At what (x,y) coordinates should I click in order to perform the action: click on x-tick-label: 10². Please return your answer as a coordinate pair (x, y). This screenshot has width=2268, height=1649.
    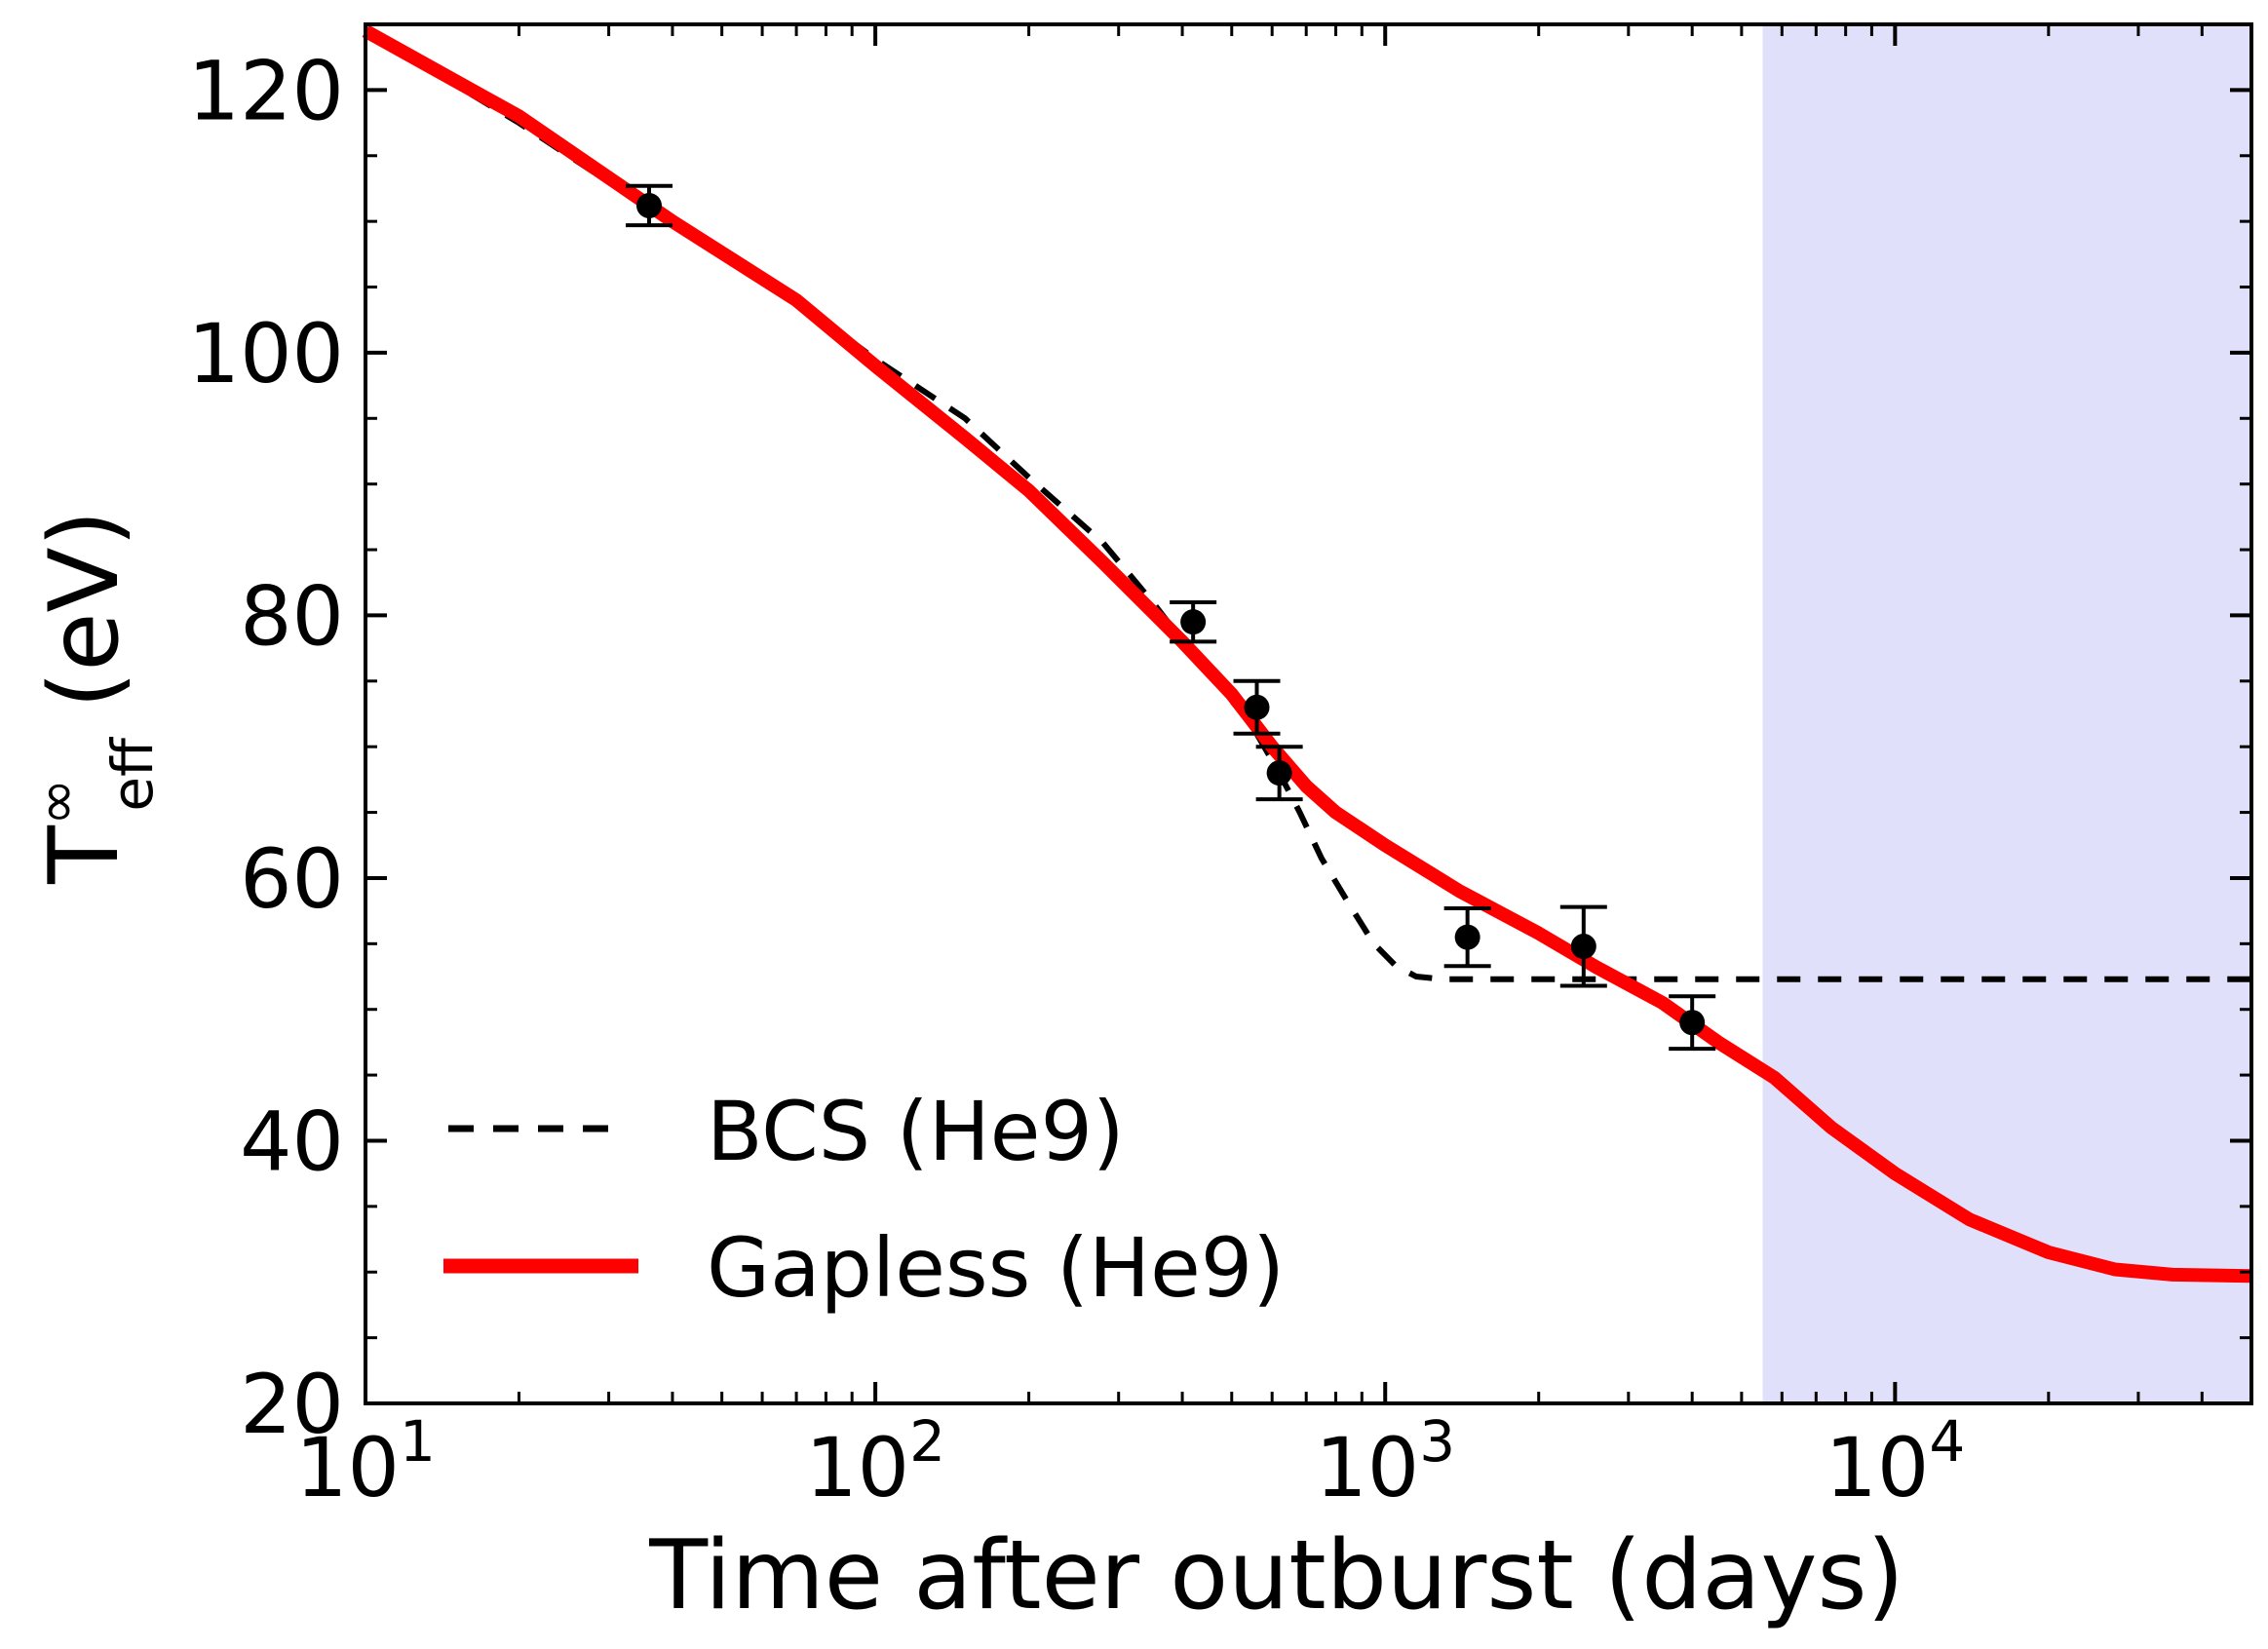
    Looking at the image, I should click on (875, 1461).